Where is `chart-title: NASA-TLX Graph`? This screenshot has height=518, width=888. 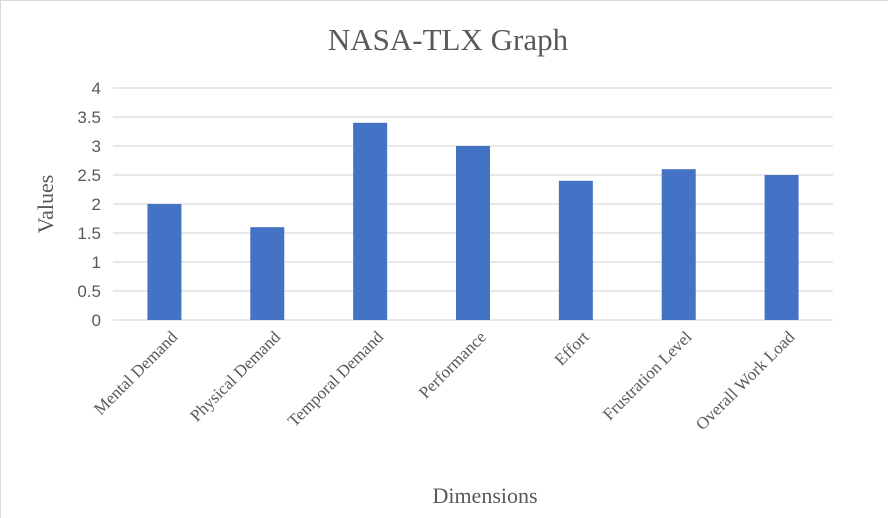 chart-title: NASA-TLX Graph is located at coordinates (448, 39).